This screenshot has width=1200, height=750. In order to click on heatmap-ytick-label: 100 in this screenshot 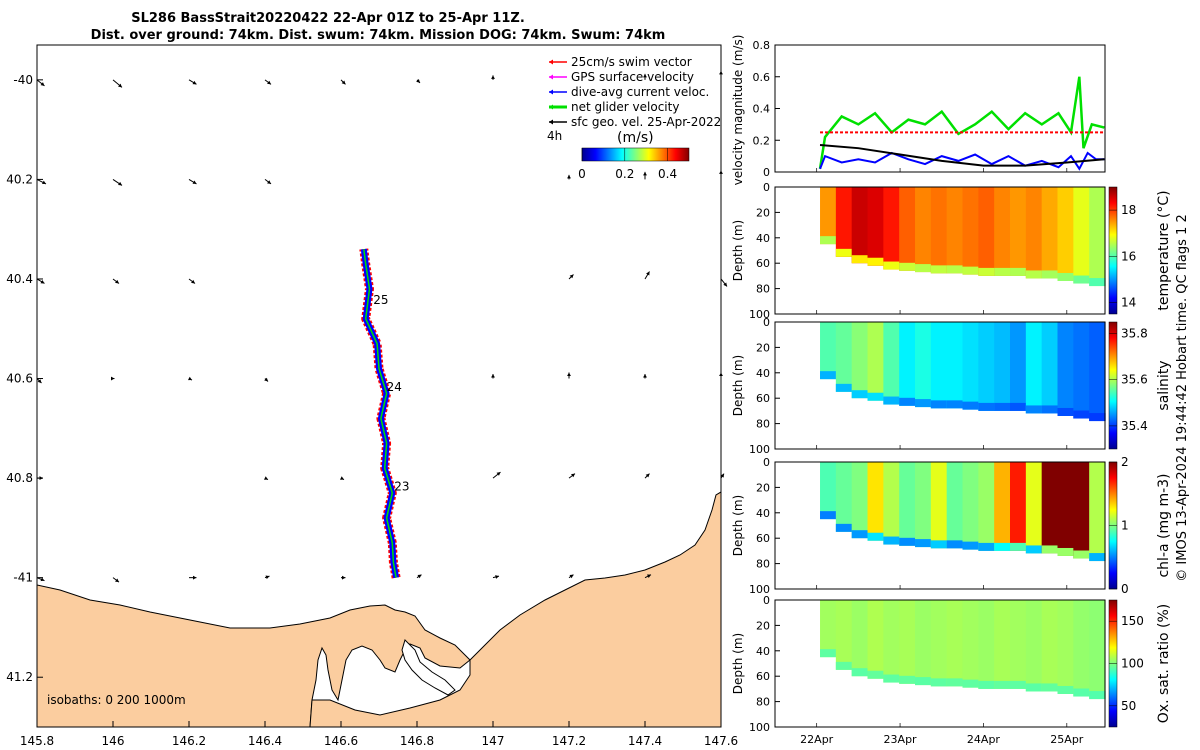, I will do `click(759, 449)`.